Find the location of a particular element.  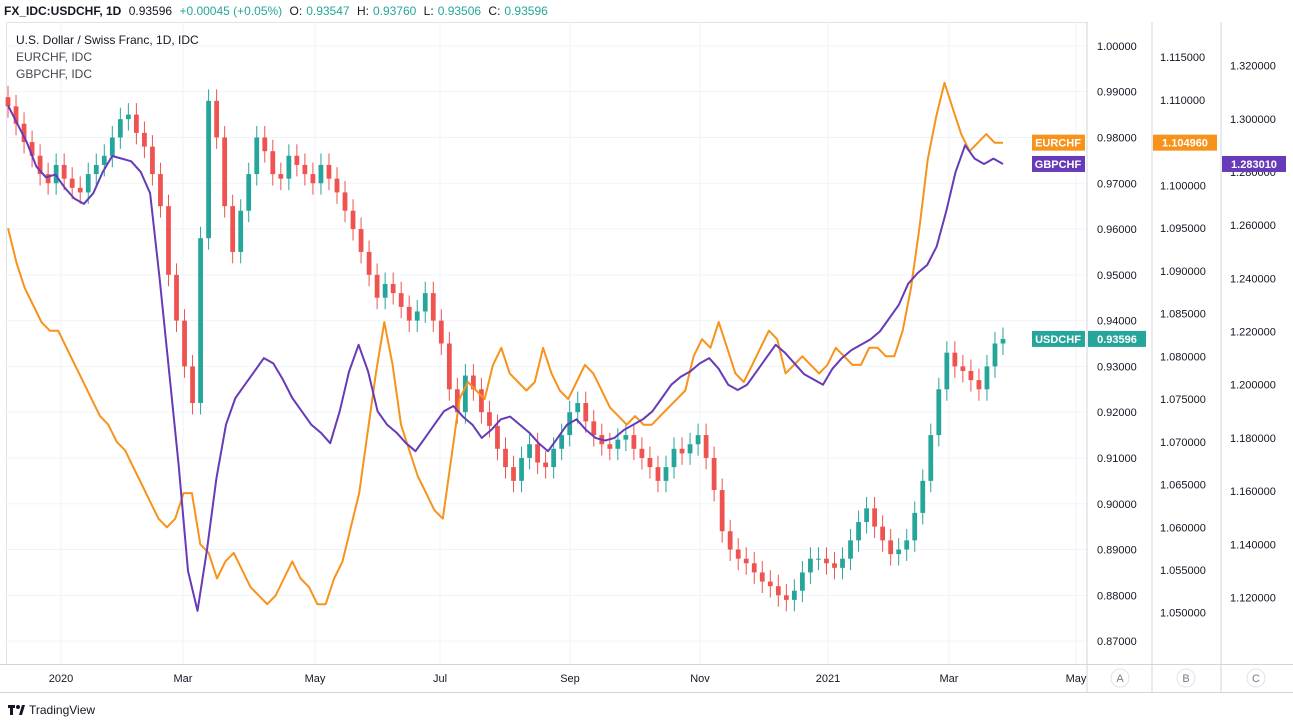

open-label: O: is located at coordinates (296, 11).